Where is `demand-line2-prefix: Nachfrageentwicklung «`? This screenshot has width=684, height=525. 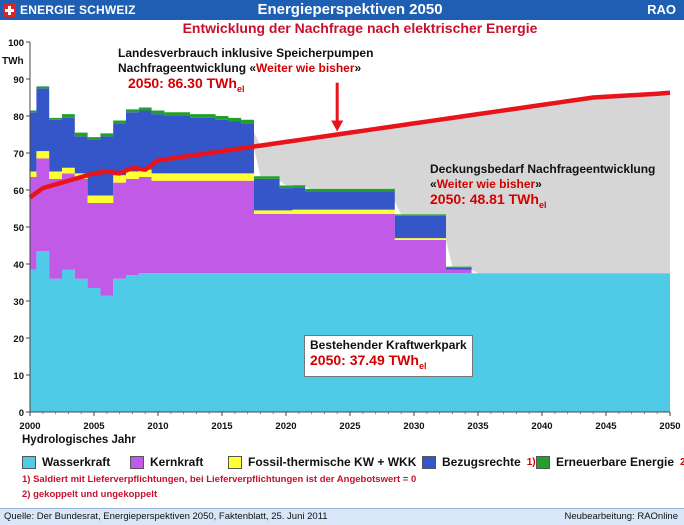 demand-line2-prefix: Nachfrageentwicklung « is located at coordinates (187, 68).